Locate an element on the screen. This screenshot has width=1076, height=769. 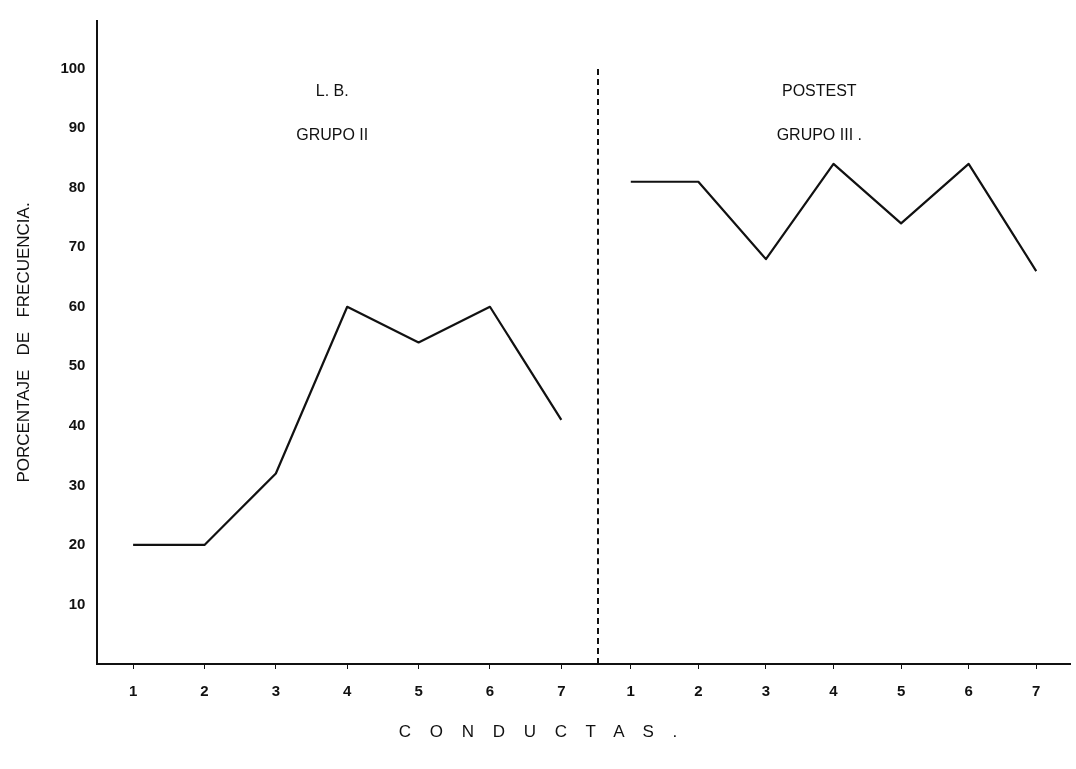
annotation: POSTEST is located at coordinates (819, 91).